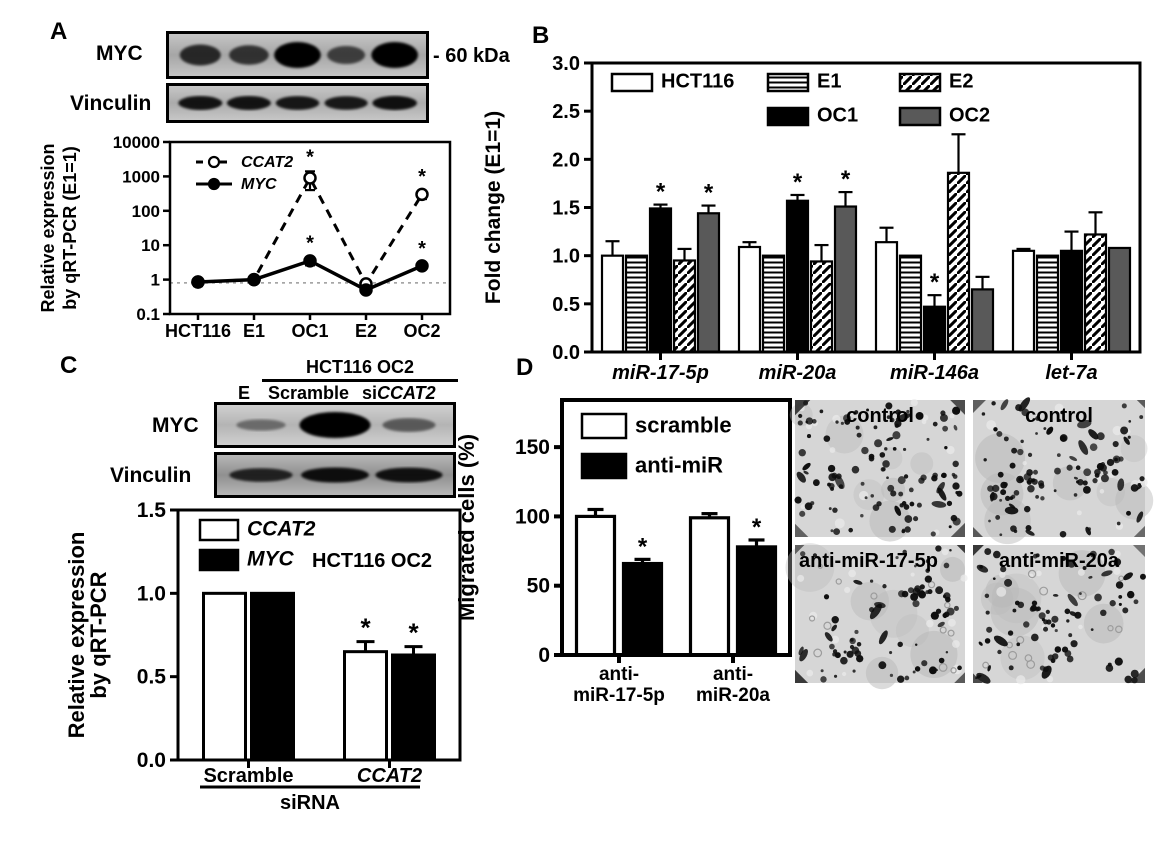 The image size is (1161, 868). What do you see at coordinates (749, 299) in the screenshot?
I see `bar-HCT116-miR-20a` at bounding box center [749, 299].